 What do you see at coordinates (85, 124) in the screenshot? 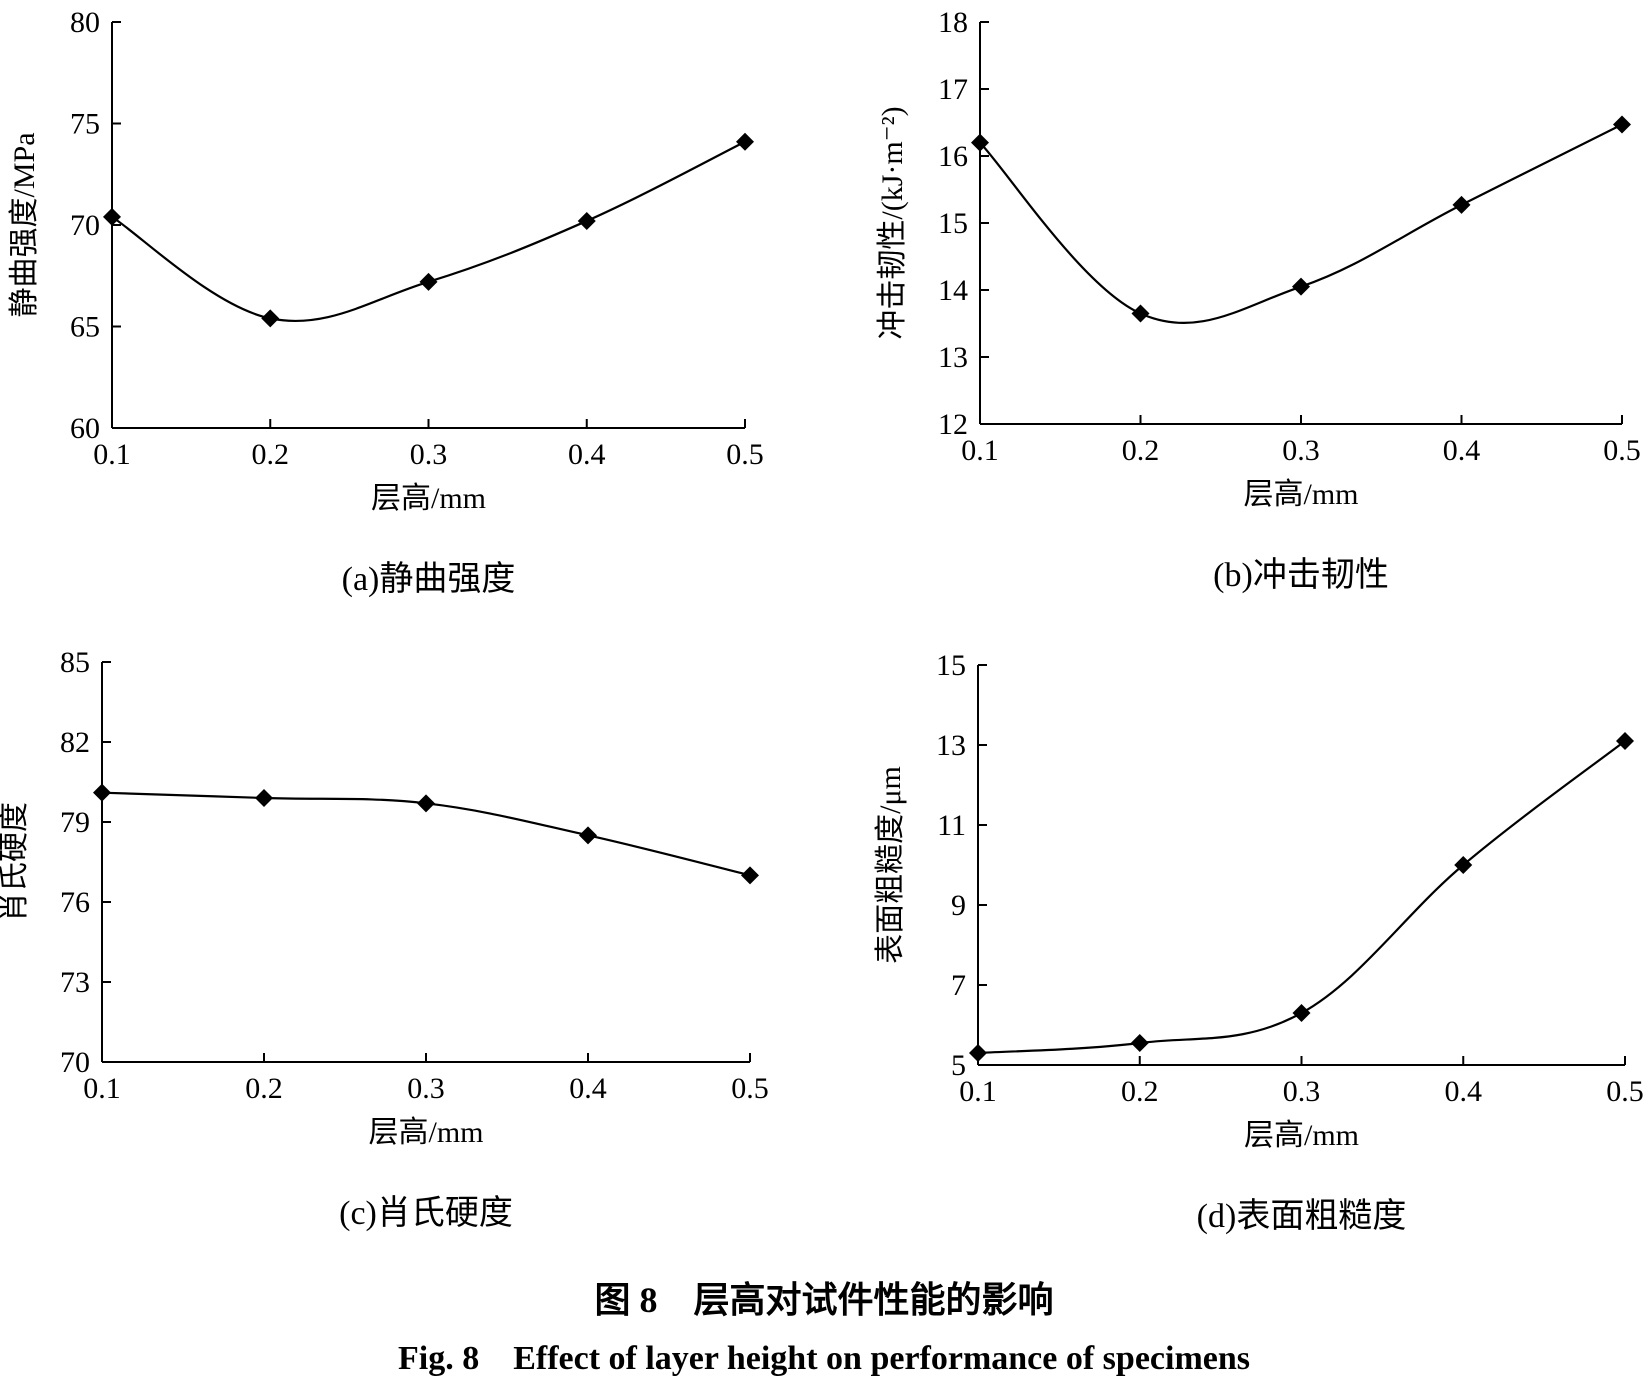
I see `y-tick-label: 75` at bounding box center [85, 124].